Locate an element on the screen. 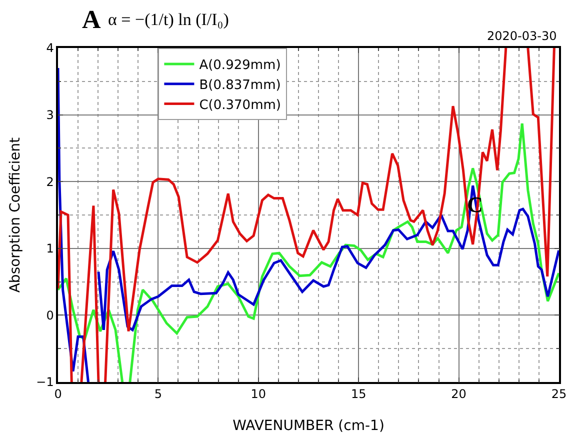 This screenshot has width=587, height=434. x-tick-label: 10 is located at coordinates (258, 394).